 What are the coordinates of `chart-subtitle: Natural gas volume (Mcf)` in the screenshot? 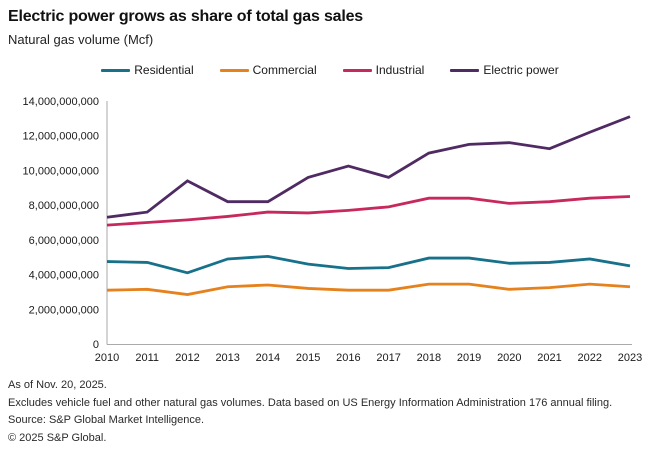 It's located at (81, 39).